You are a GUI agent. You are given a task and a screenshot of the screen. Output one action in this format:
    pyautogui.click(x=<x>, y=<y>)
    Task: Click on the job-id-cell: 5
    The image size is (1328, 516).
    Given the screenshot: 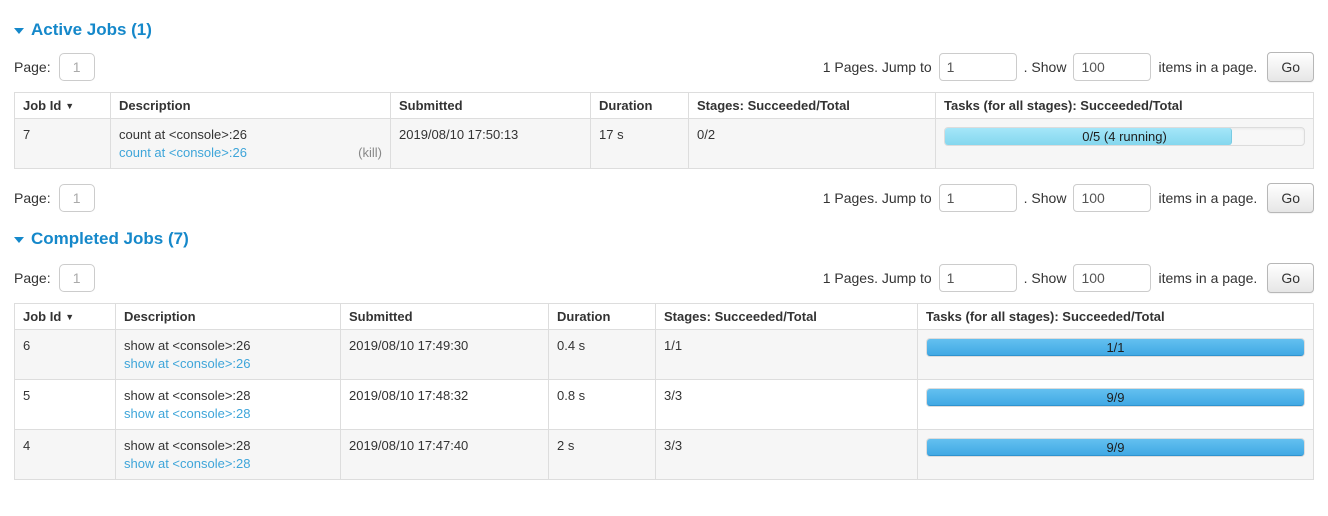 What is the action you would take?
    pyautogui.click(x=65, y=404)
    